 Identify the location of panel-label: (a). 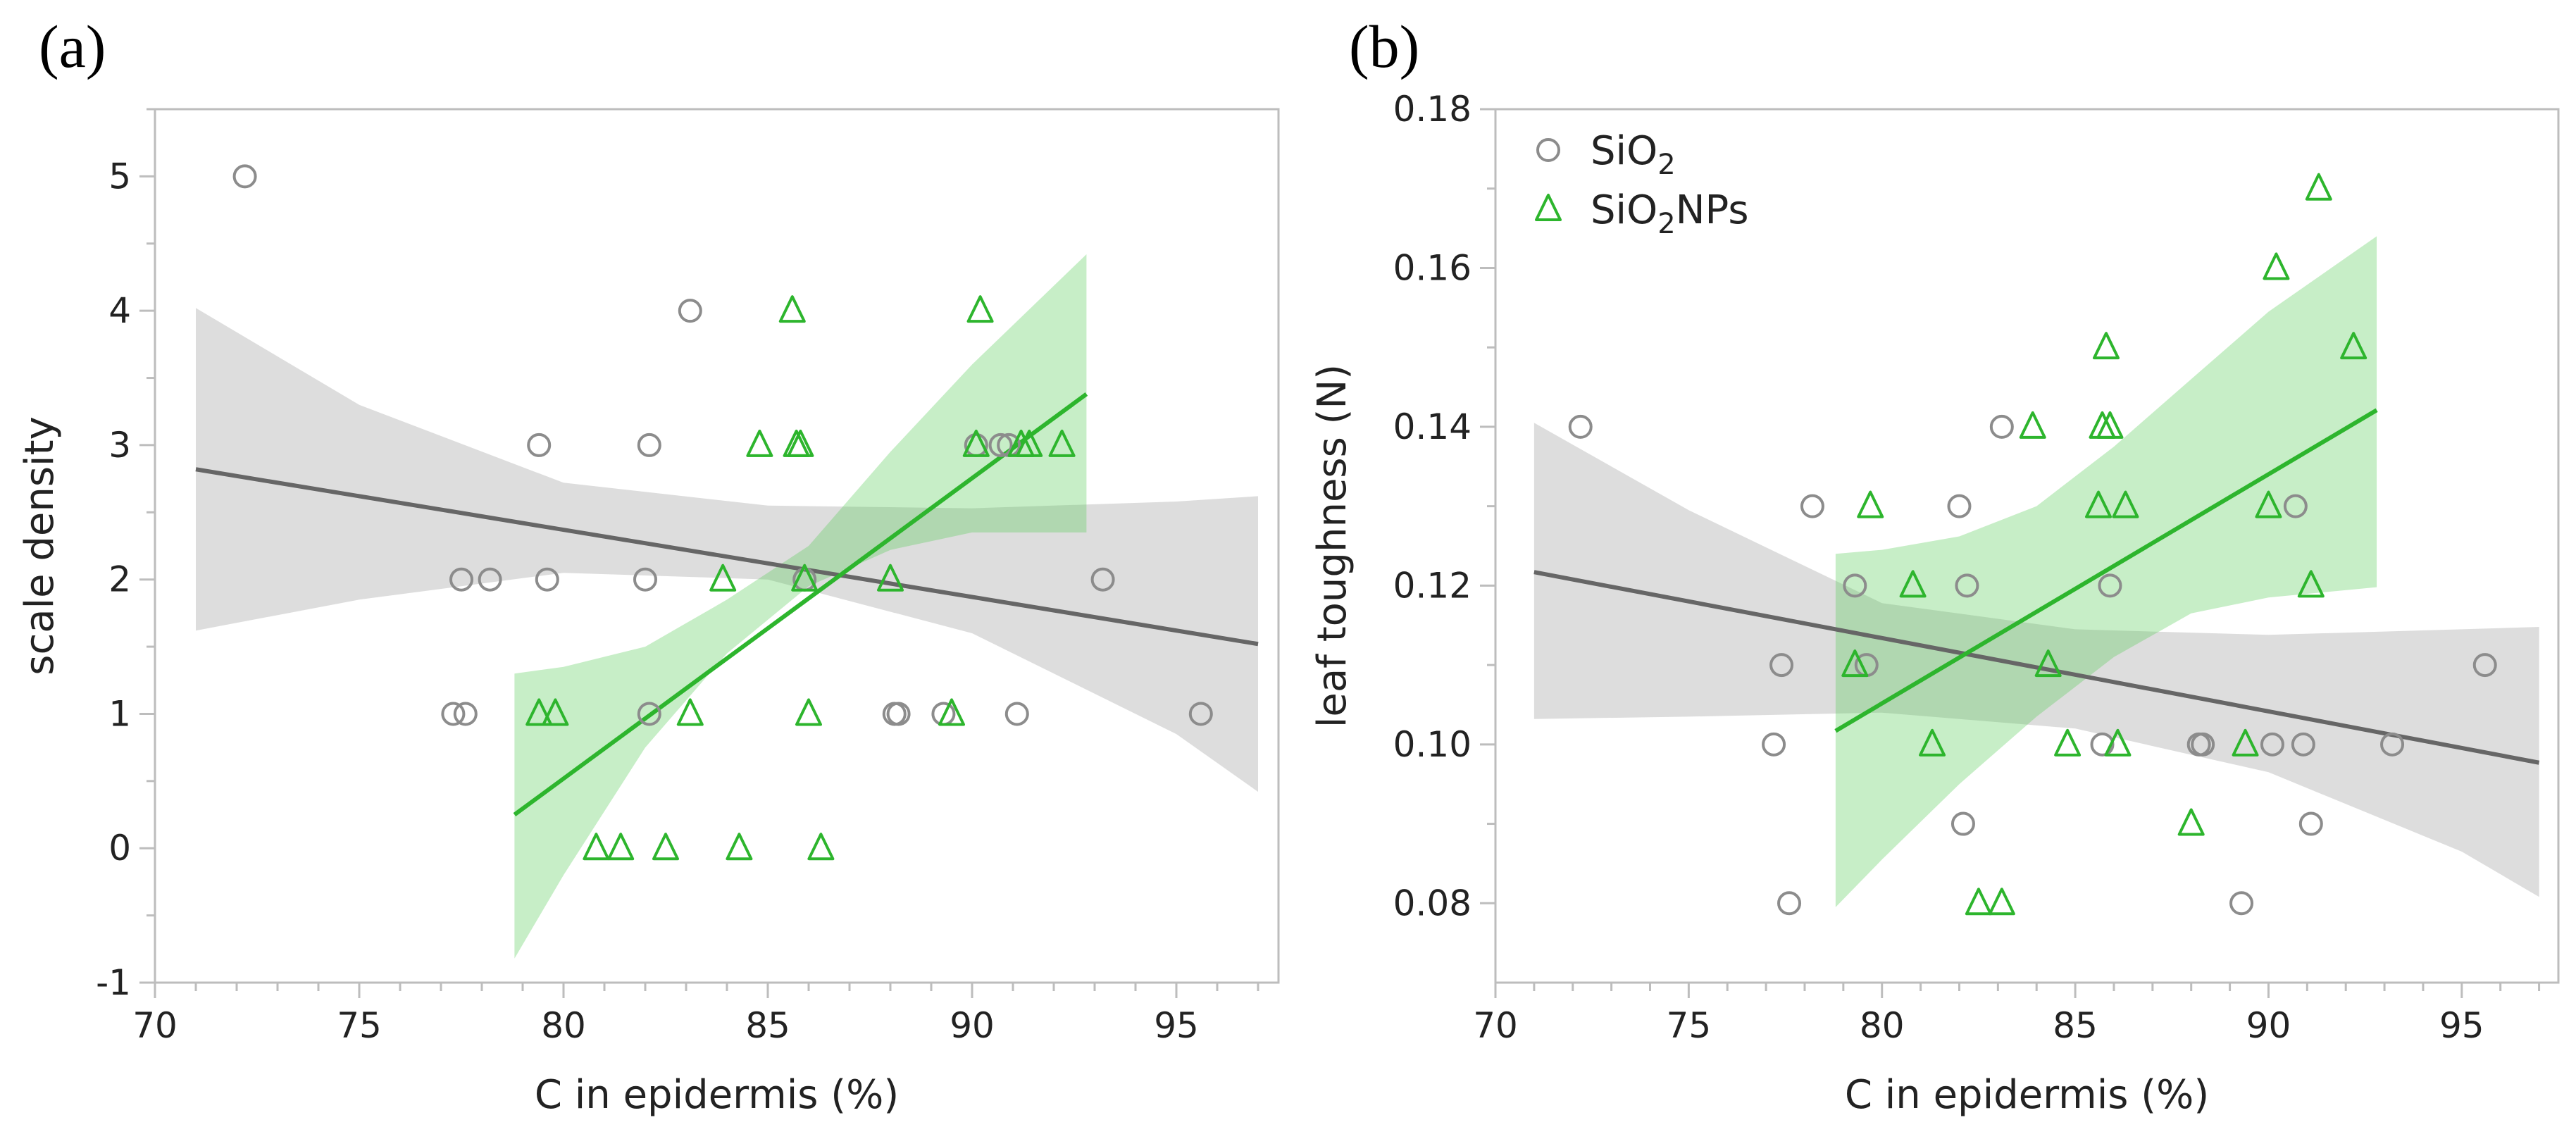
(72, 46).